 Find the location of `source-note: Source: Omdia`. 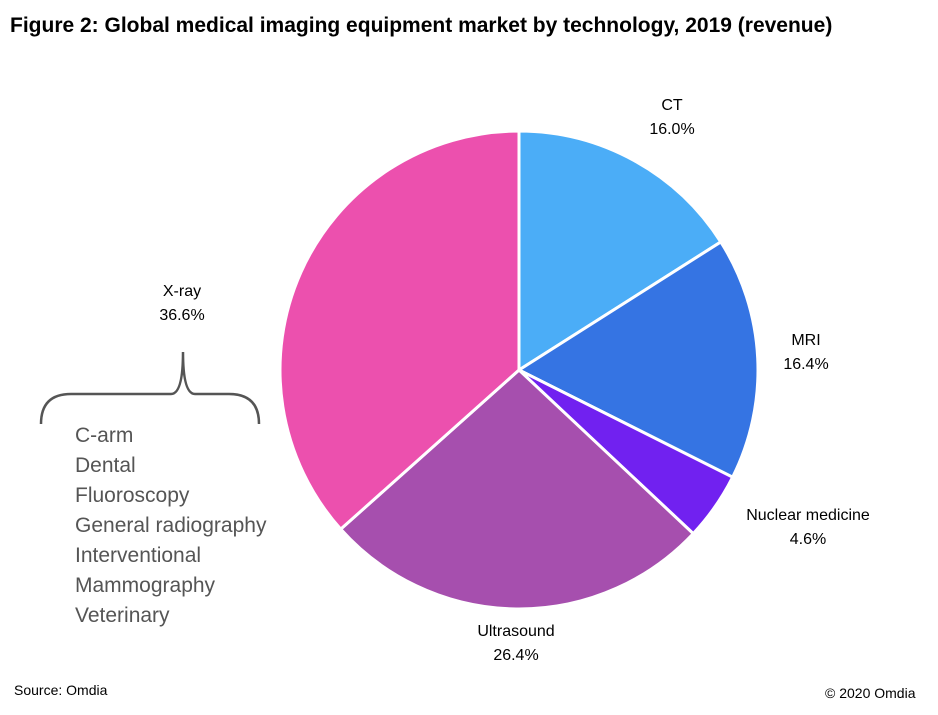

source-note: Source: Omdia is located at coordinates (61, 690).